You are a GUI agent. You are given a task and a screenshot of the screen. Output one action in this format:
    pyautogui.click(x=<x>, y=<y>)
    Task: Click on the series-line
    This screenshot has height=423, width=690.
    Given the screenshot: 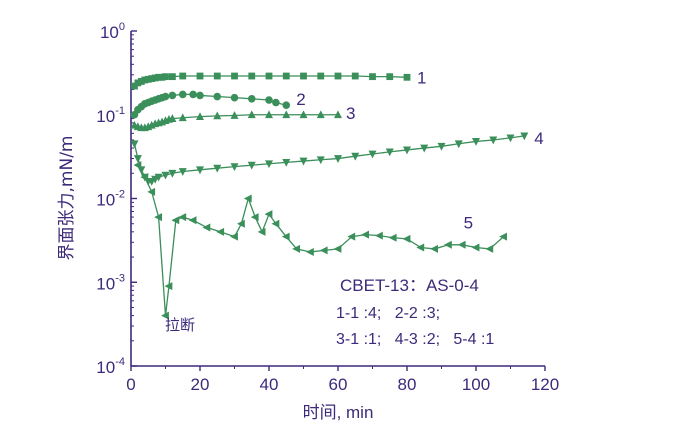 What is the action you would take?
    pyautogui.click(x=329, y=159)
    